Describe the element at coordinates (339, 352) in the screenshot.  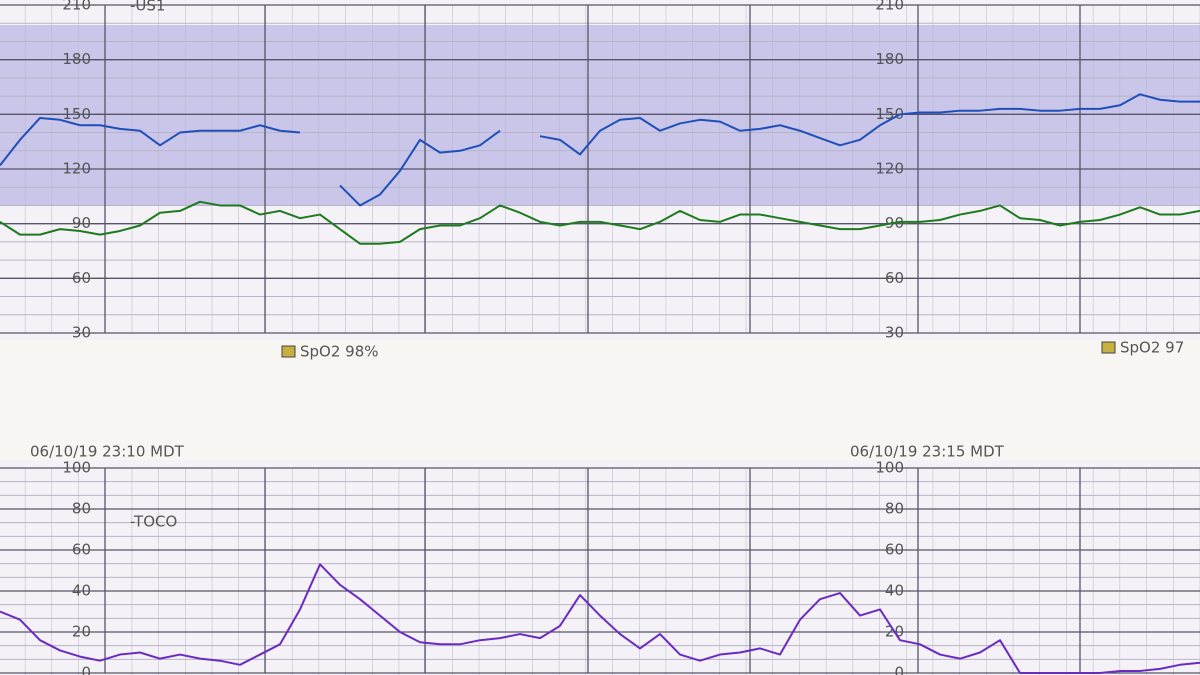
I see `annotation: SpO2 98%` at that location.